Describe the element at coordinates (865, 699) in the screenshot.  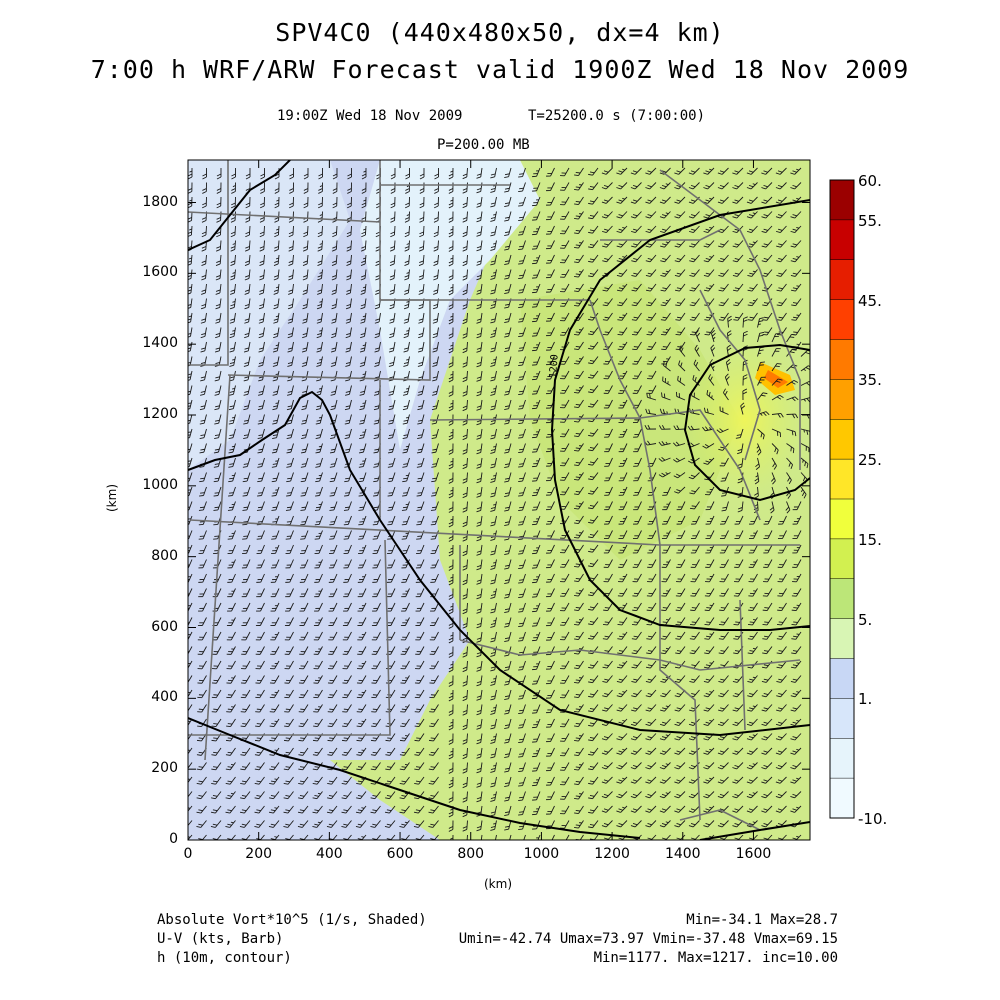
I see `colorbar-label: 1.` at that location.